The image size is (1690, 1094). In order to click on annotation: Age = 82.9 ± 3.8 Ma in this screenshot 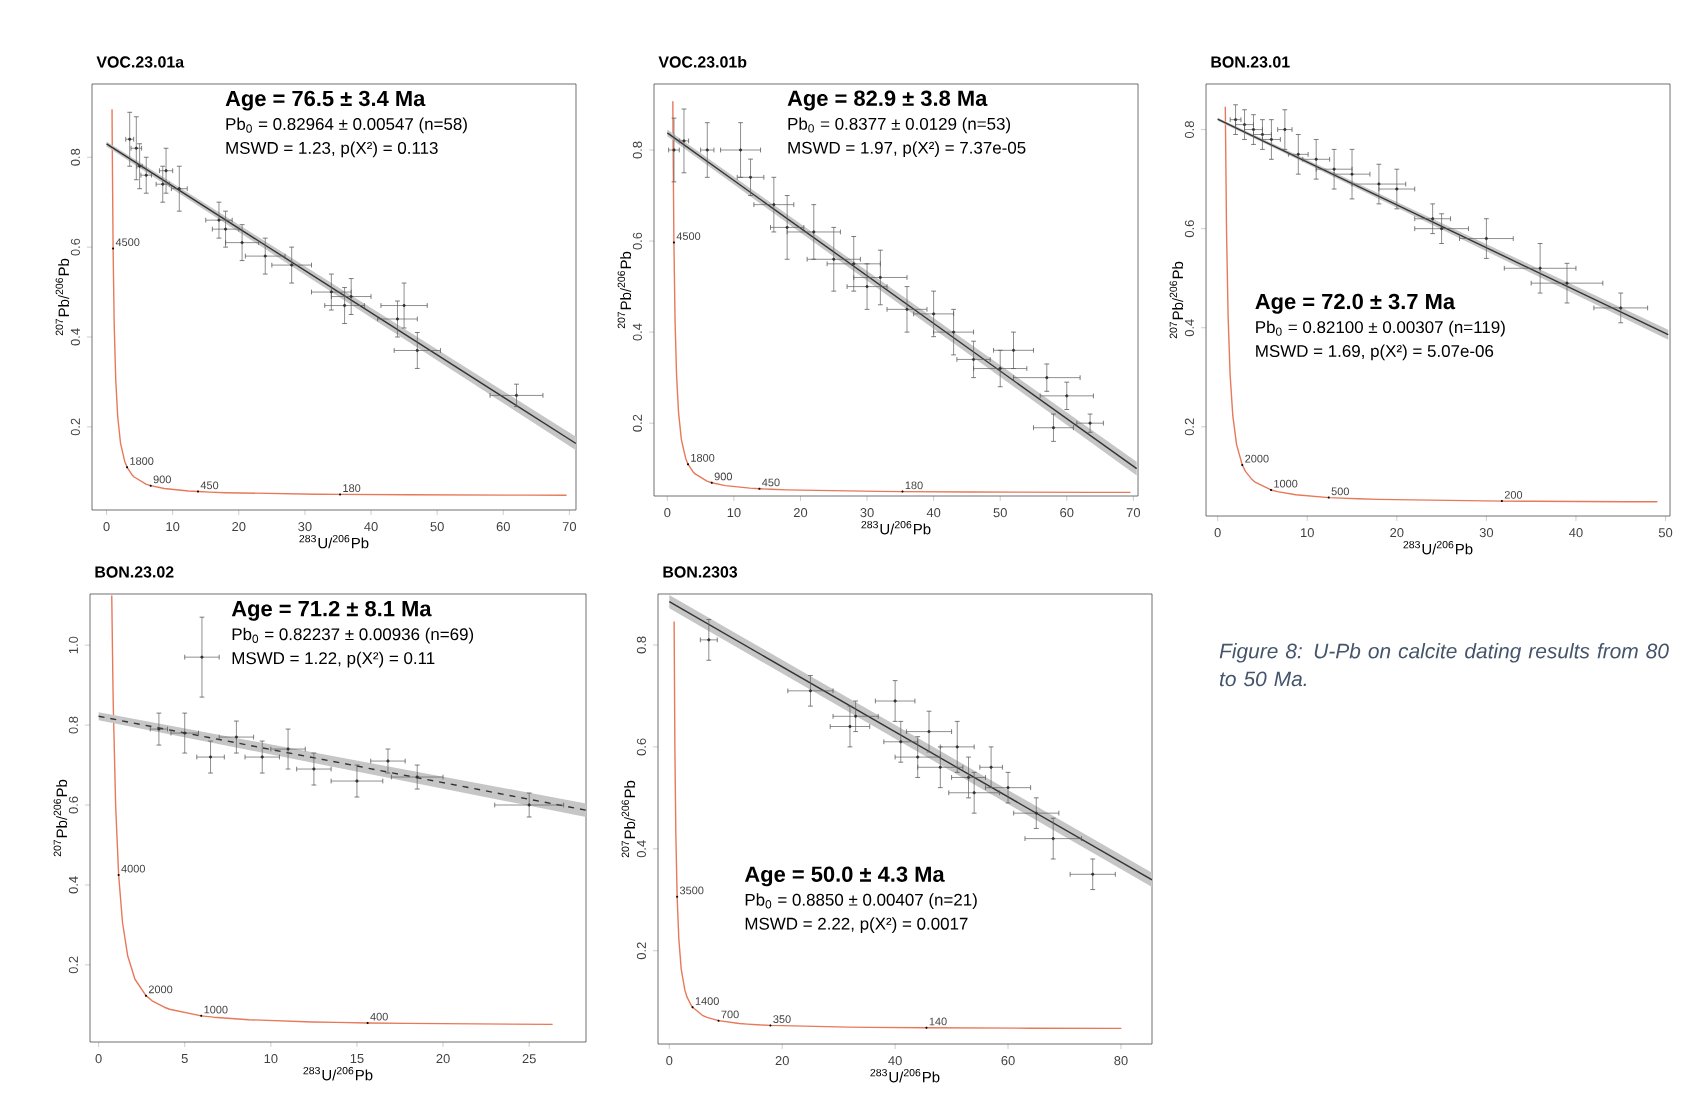, I will do `click(887, 100)`.